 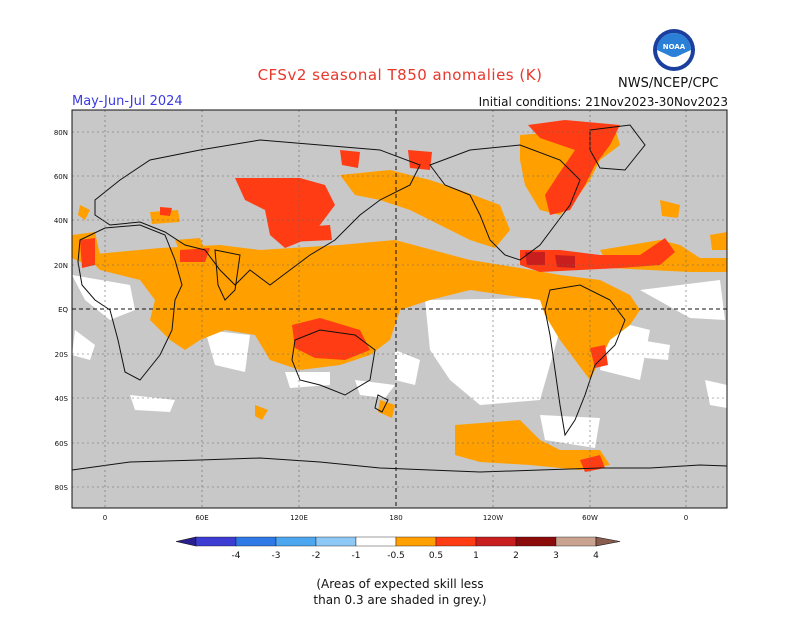 What do you see at coordinates (556, 556) in the screenshot?
I see `legend-tick-label: 3` at bounding box center [556, 556].